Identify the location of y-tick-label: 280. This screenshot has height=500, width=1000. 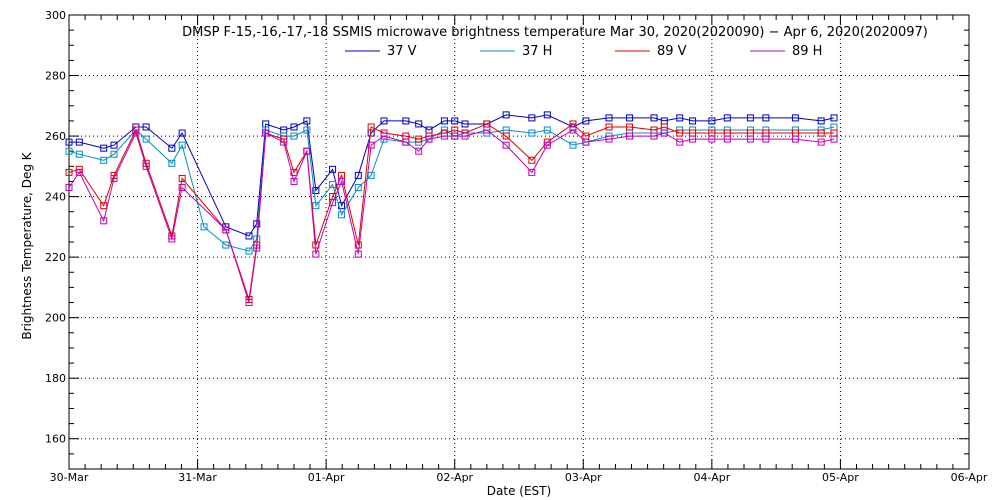
(55, 76).